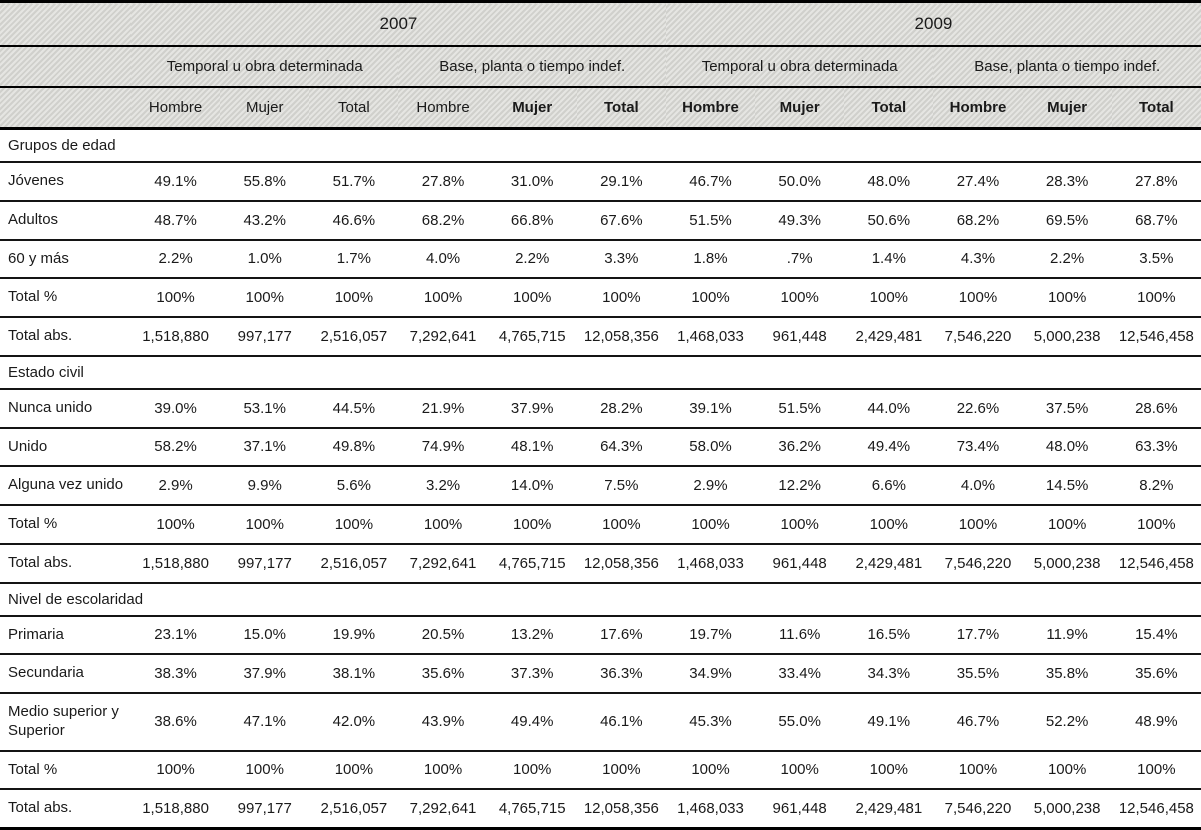  What do you see at coordinates (889, 182) in the screenshot?
I see `value-cell: 48.0%` at bounding box center [889, 182].